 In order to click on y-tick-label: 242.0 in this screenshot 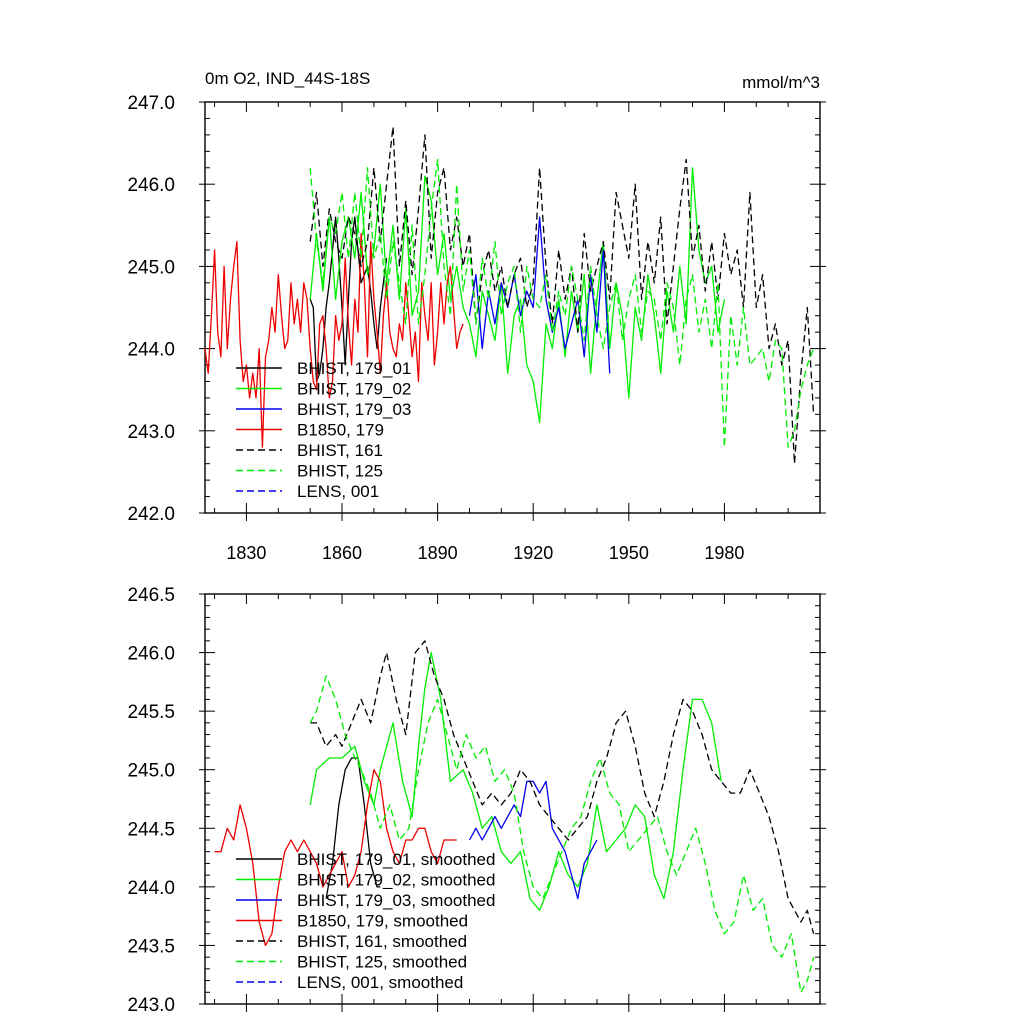, I will do `click(151, 514)`.